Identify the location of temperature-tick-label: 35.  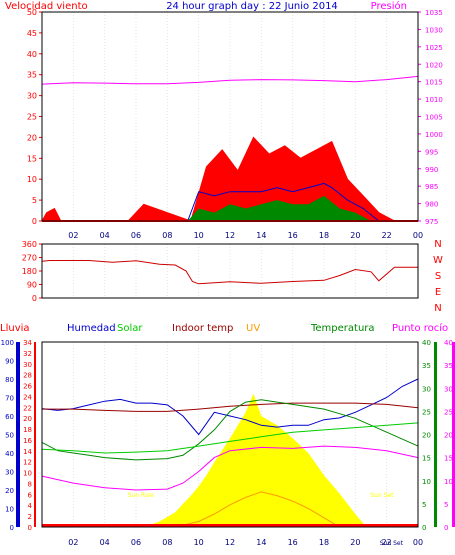
(426, 366).